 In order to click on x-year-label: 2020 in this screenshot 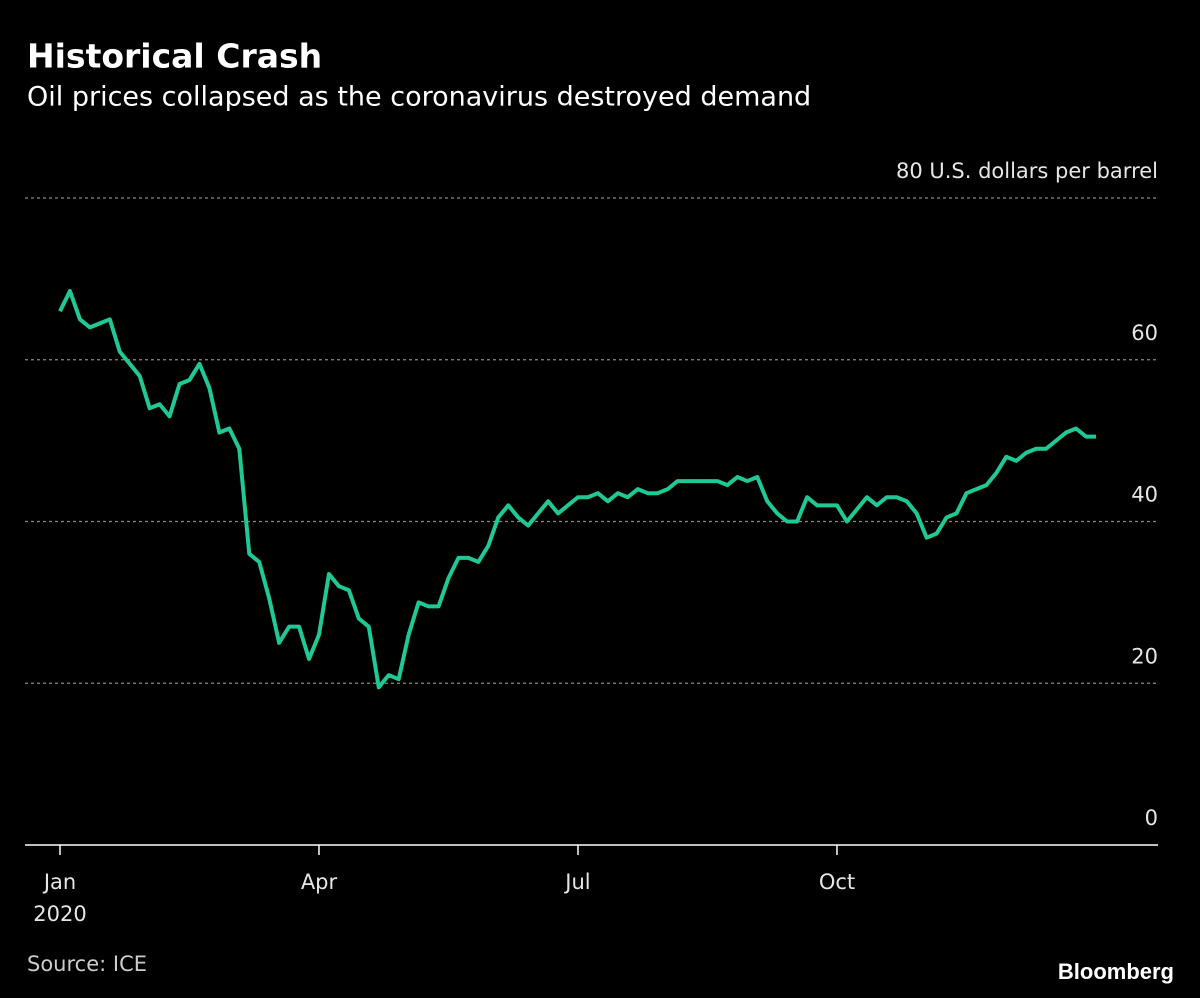, I will do `click(59, 914)`.